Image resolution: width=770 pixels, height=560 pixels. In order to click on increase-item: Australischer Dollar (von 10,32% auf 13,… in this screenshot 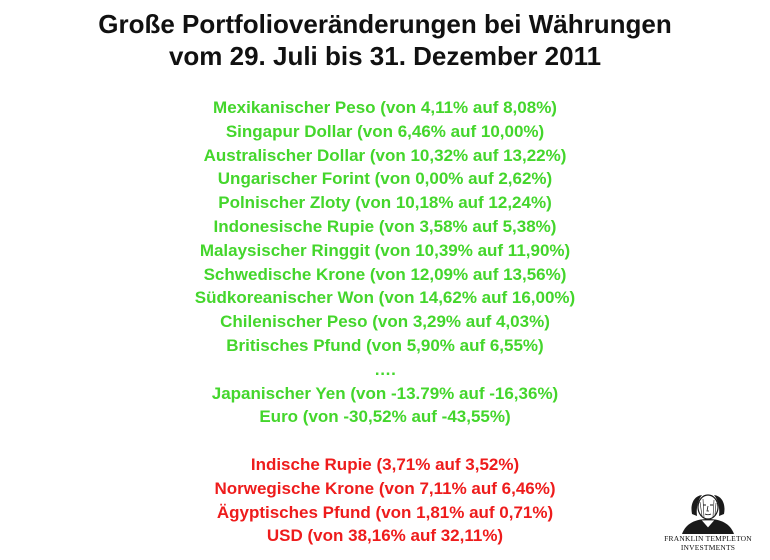, I will do `click(385, 155)`.